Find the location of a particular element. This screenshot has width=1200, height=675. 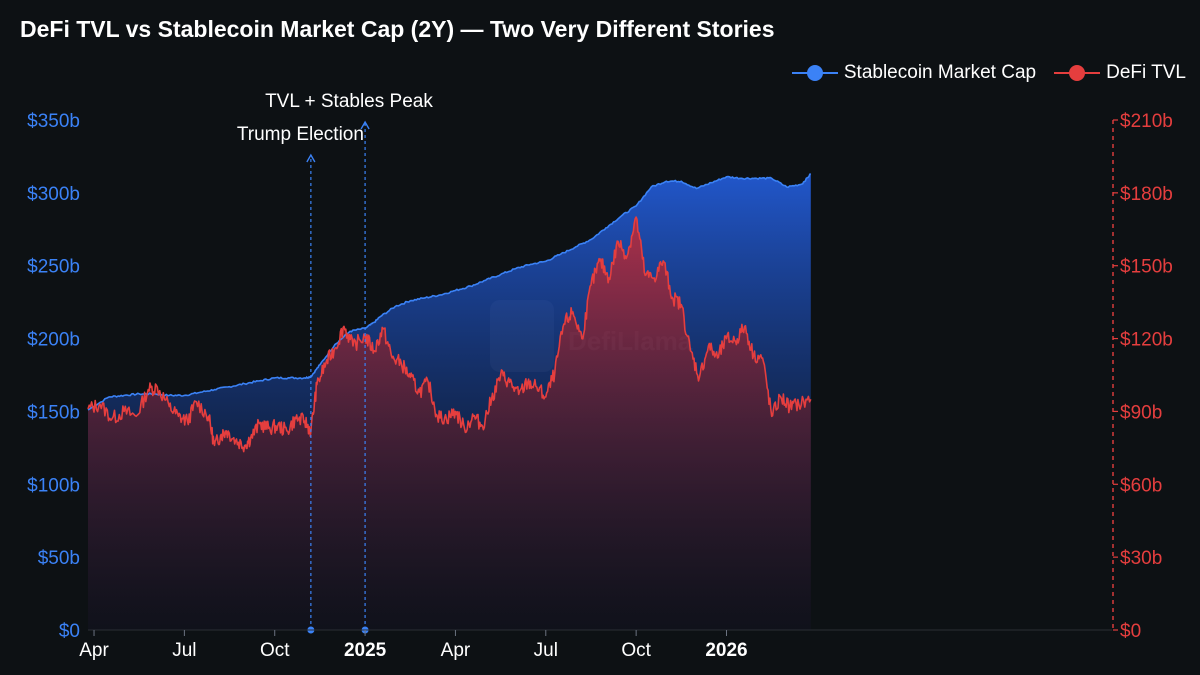

y-right-tick-label: $60b is located at coordinates (1141, 485).